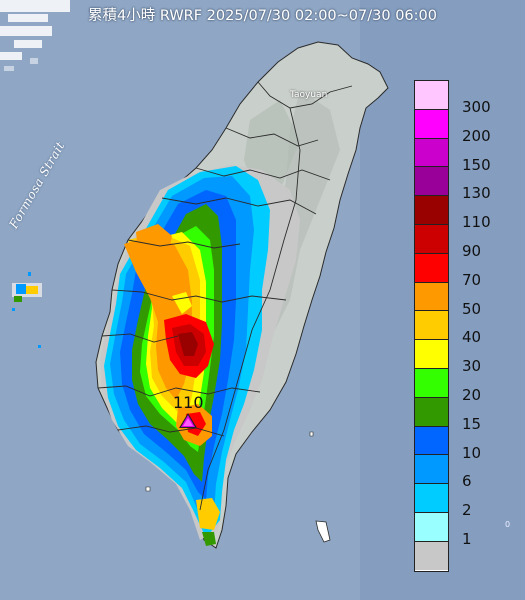  I want to click on legend-color-bar, so click(431, 326).